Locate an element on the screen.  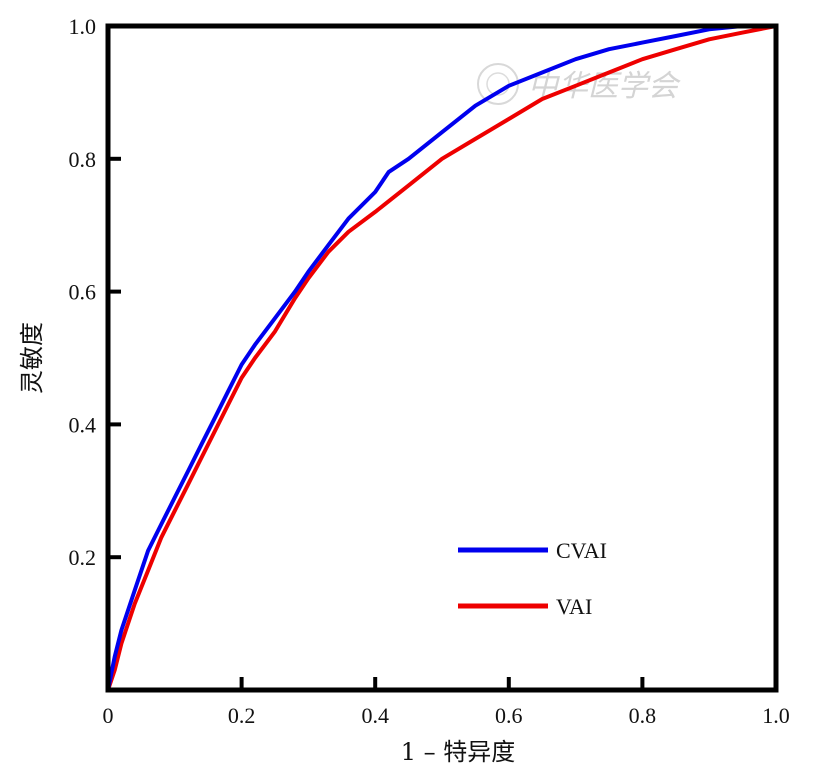
y-tick-label: 0.6 is located at coordinates (83, 292).